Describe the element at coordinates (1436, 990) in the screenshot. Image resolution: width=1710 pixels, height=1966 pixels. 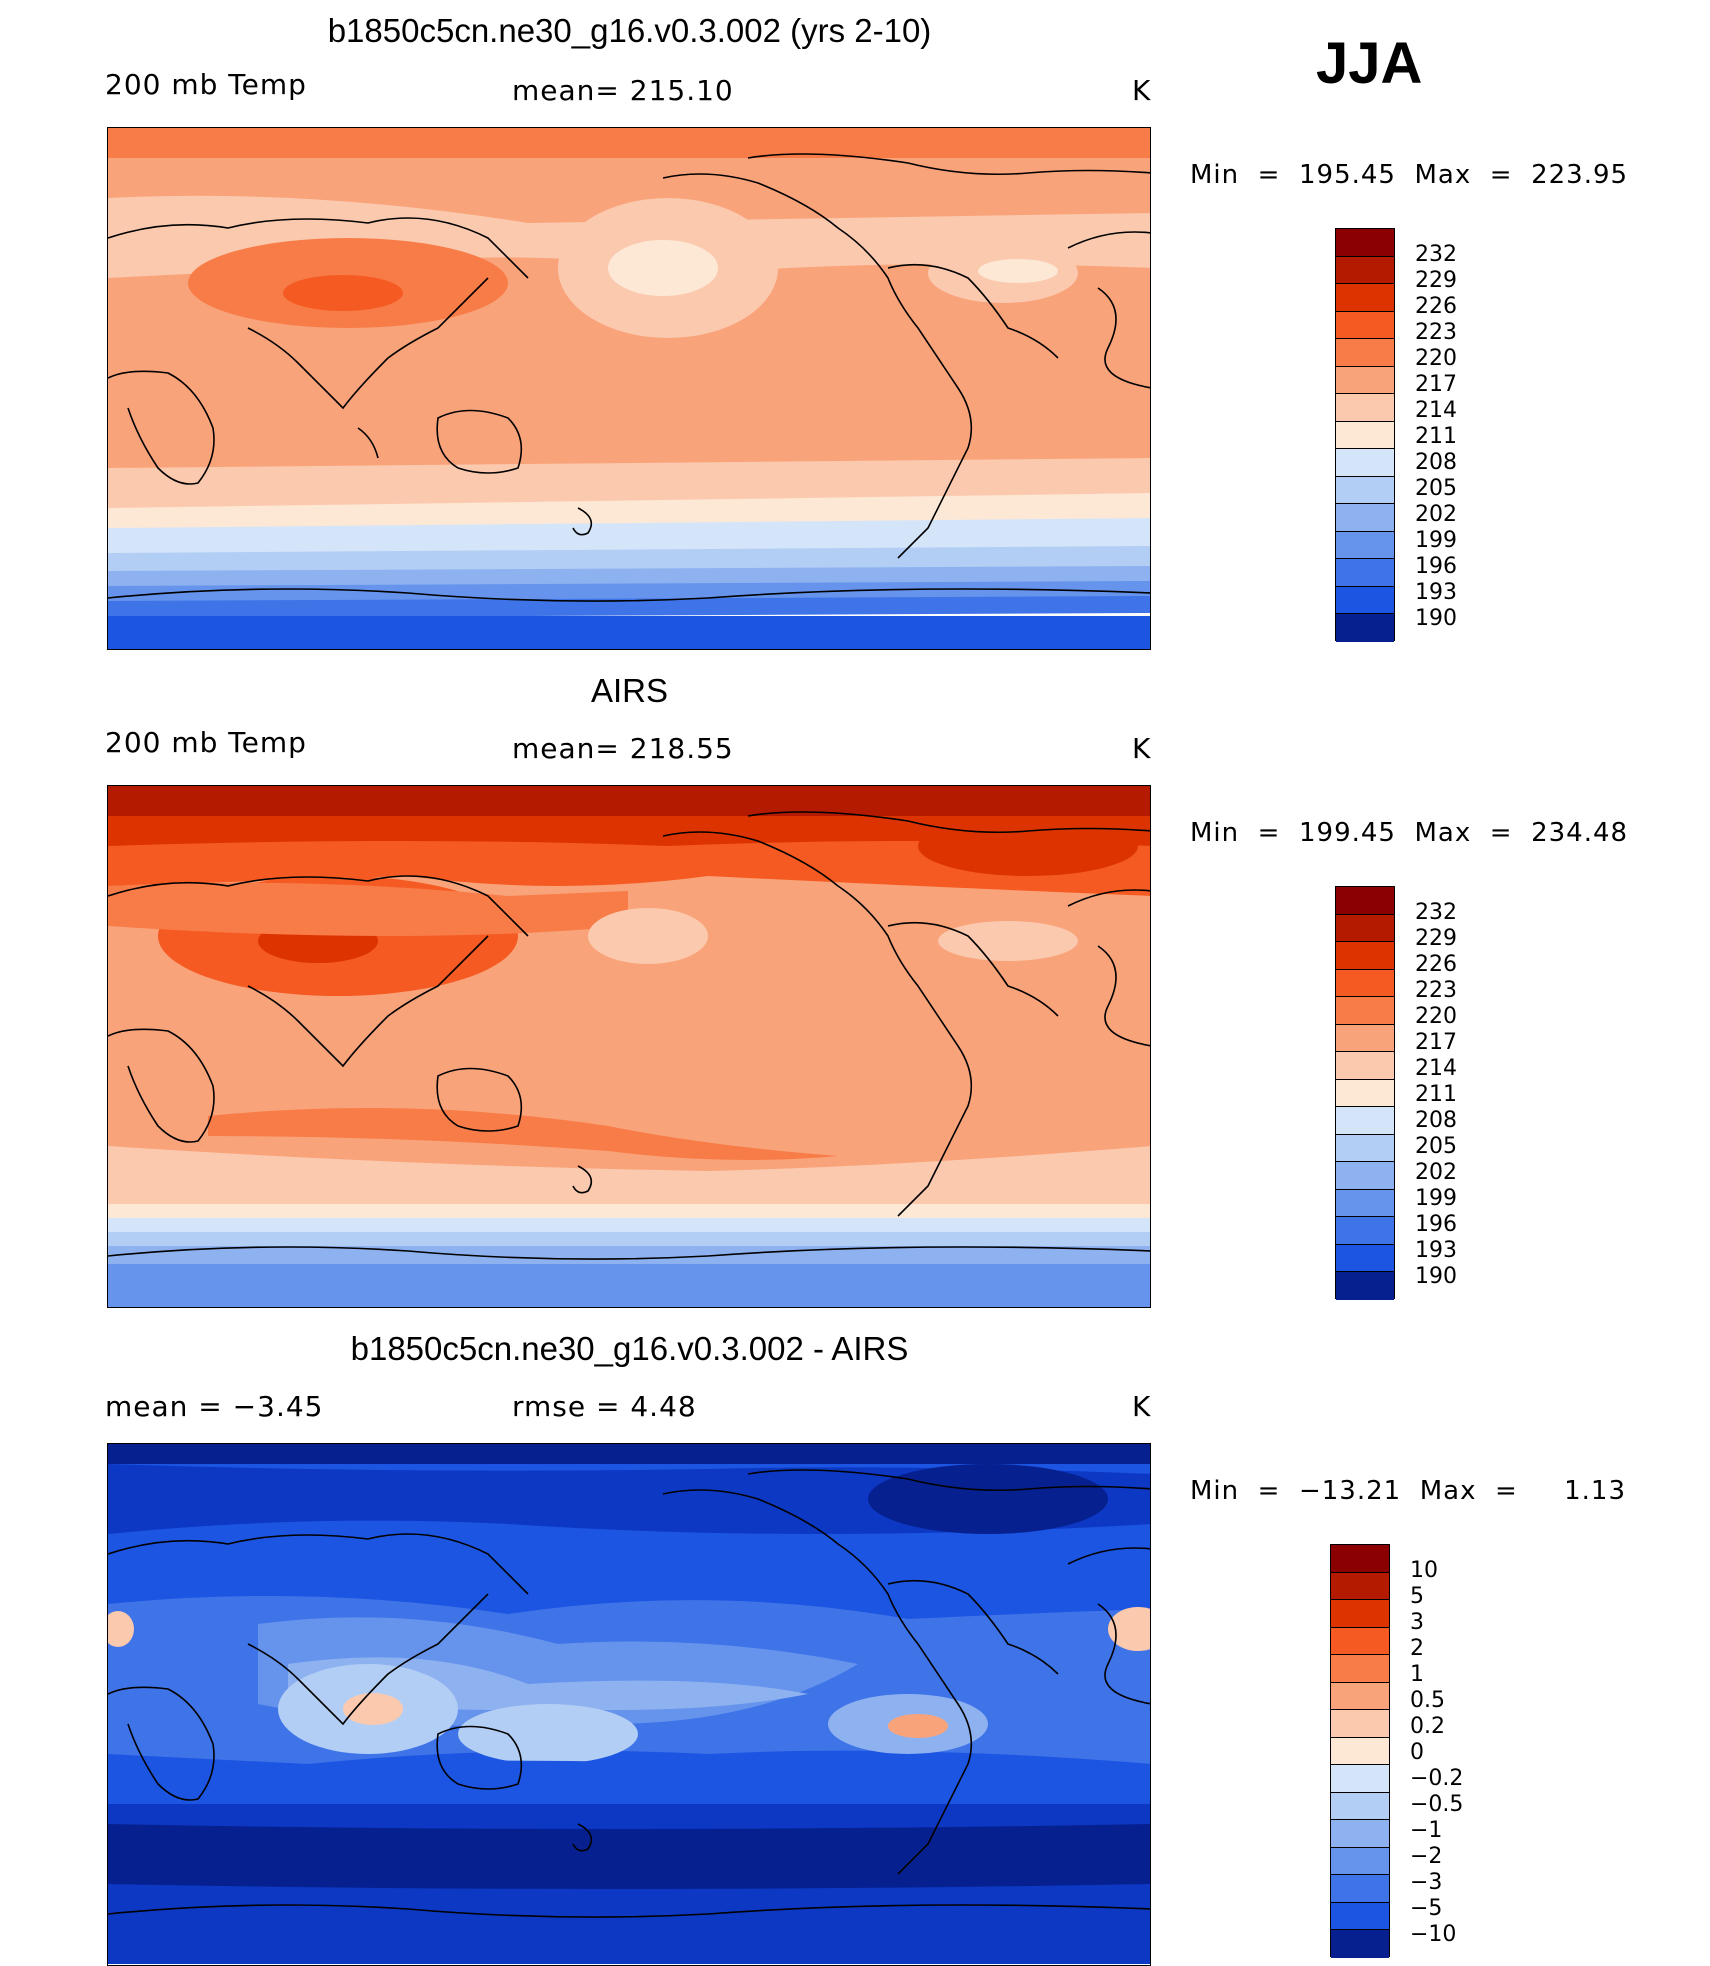
I see `panel-2-colorbar-label: 223` at that location.